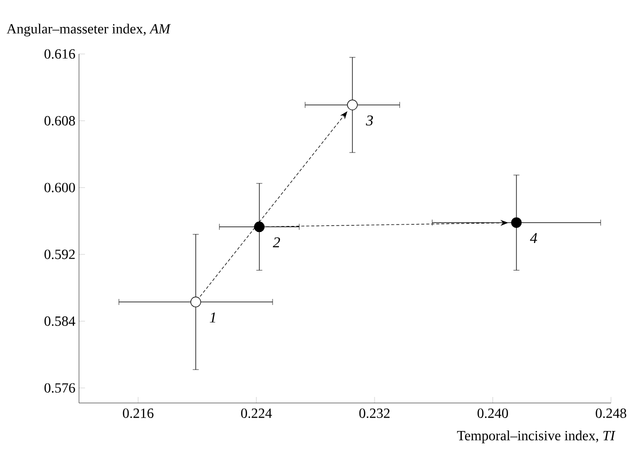 This screenshot has height=462, width=639. Describe the element at coordinates (60, 54) in the screenshot. I see `y-tick-label: 0.616` at that location.